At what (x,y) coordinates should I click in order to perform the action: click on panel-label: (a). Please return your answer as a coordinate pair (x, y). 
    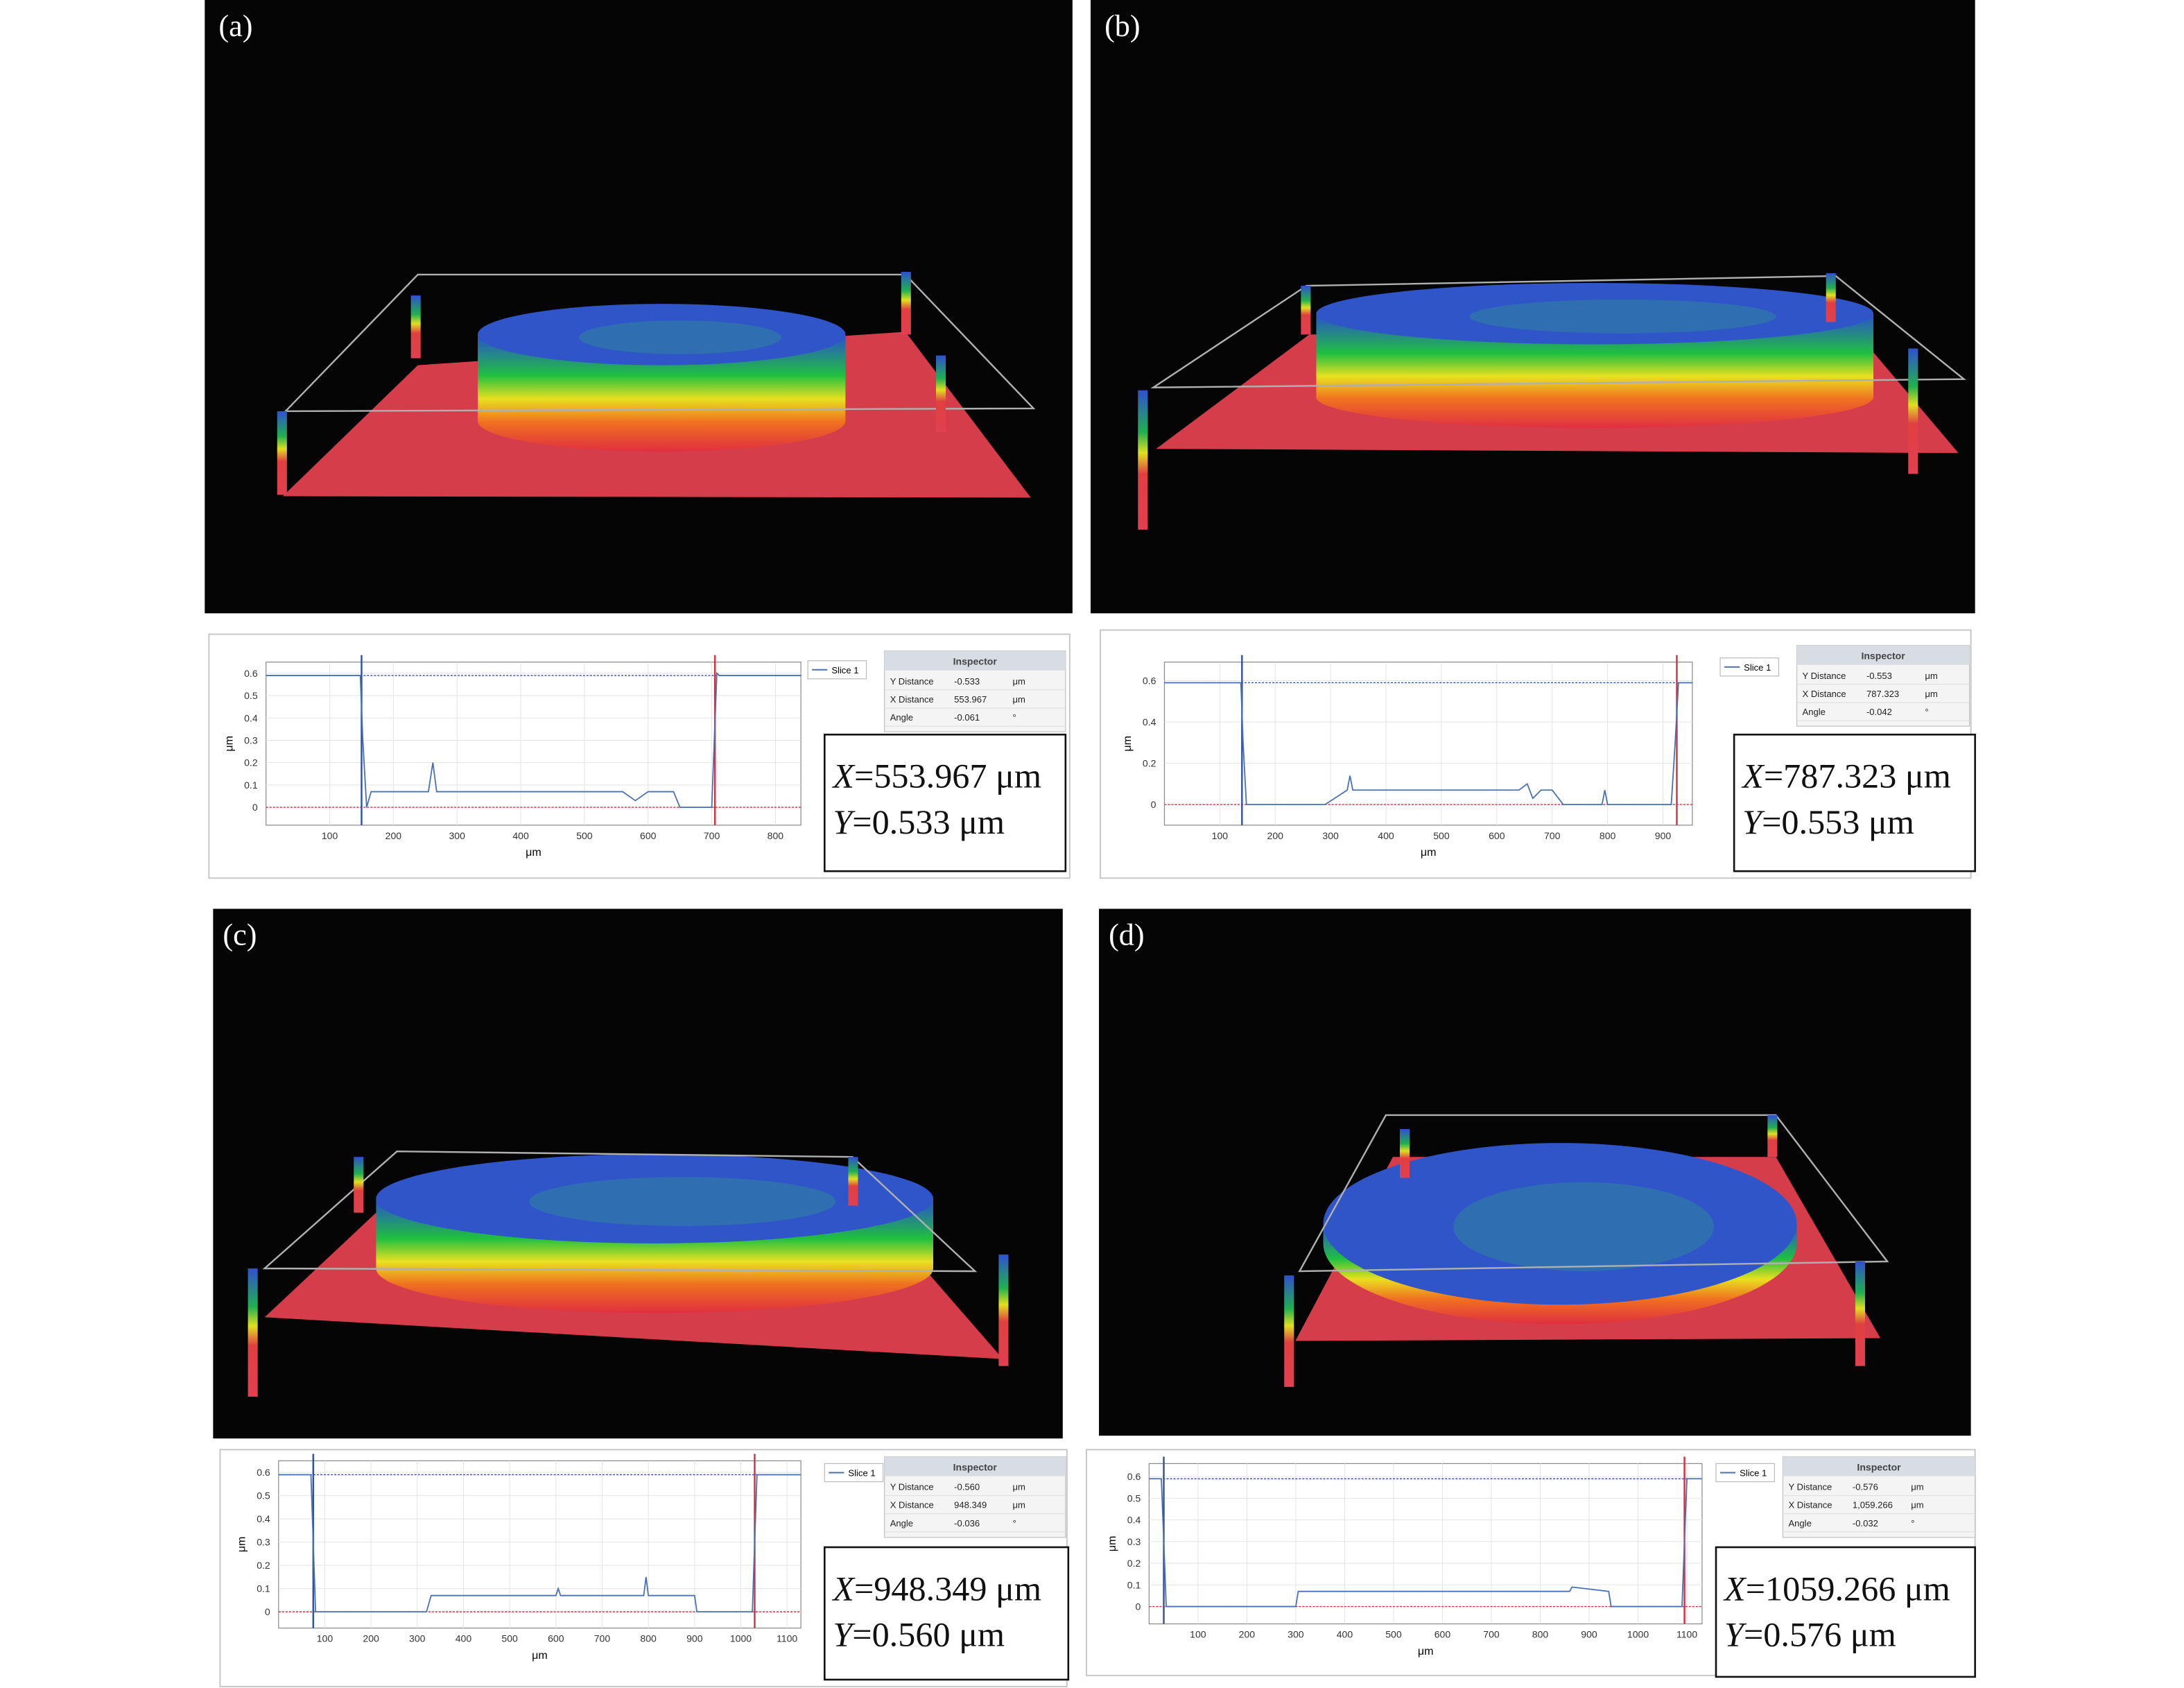
    Looking at the image, I should click on (235, 26).